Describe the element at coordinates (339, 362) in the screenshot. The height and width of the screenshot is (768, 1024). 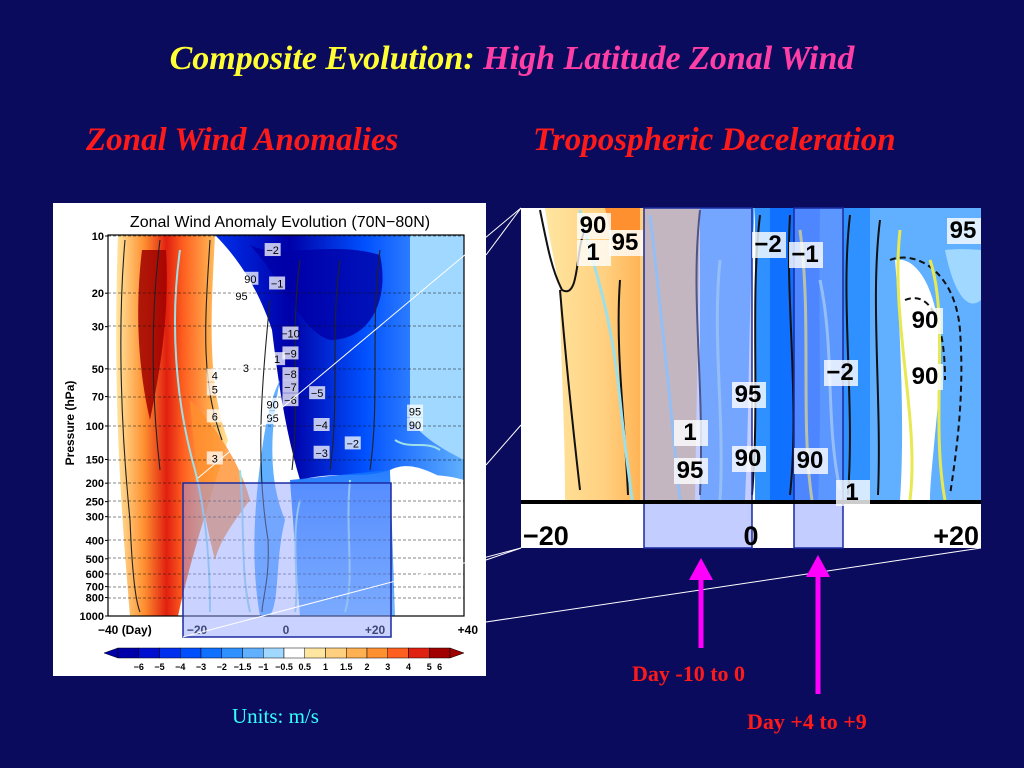
I see `negative-anomaly-region` at that location.